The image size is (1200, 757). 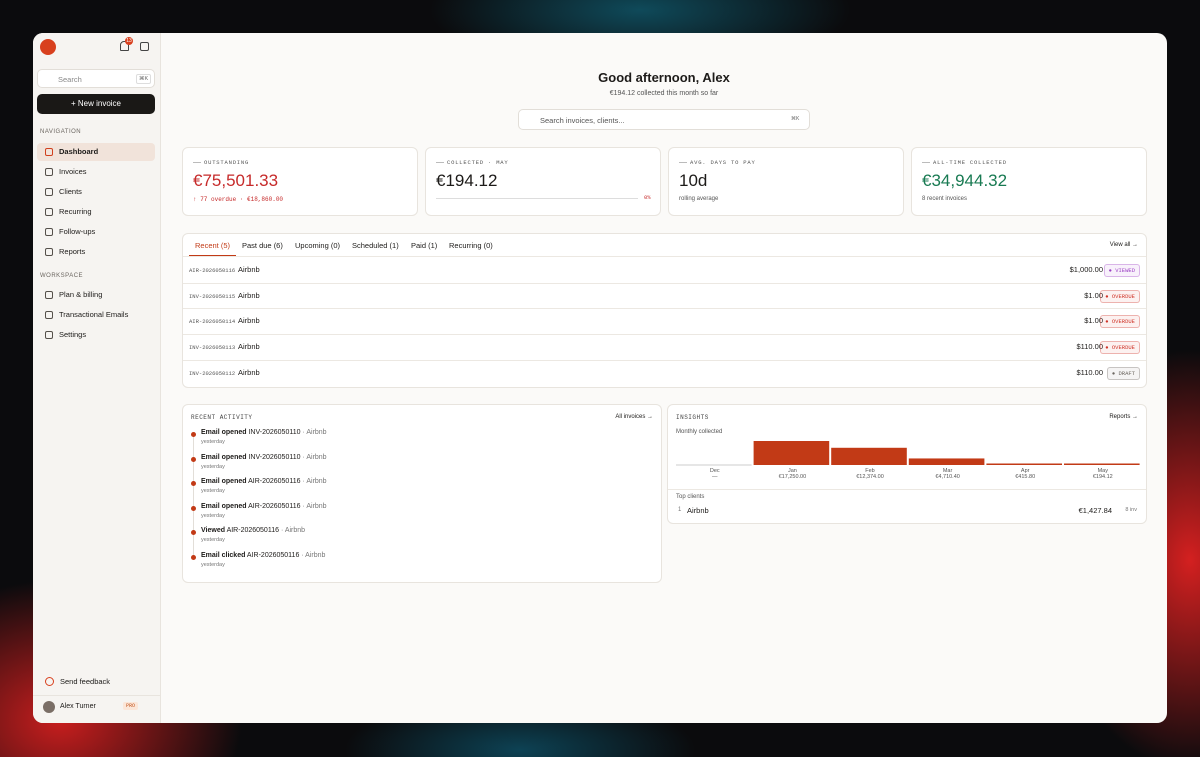 I want to click on bell-icon, so click(x=124, y=46).